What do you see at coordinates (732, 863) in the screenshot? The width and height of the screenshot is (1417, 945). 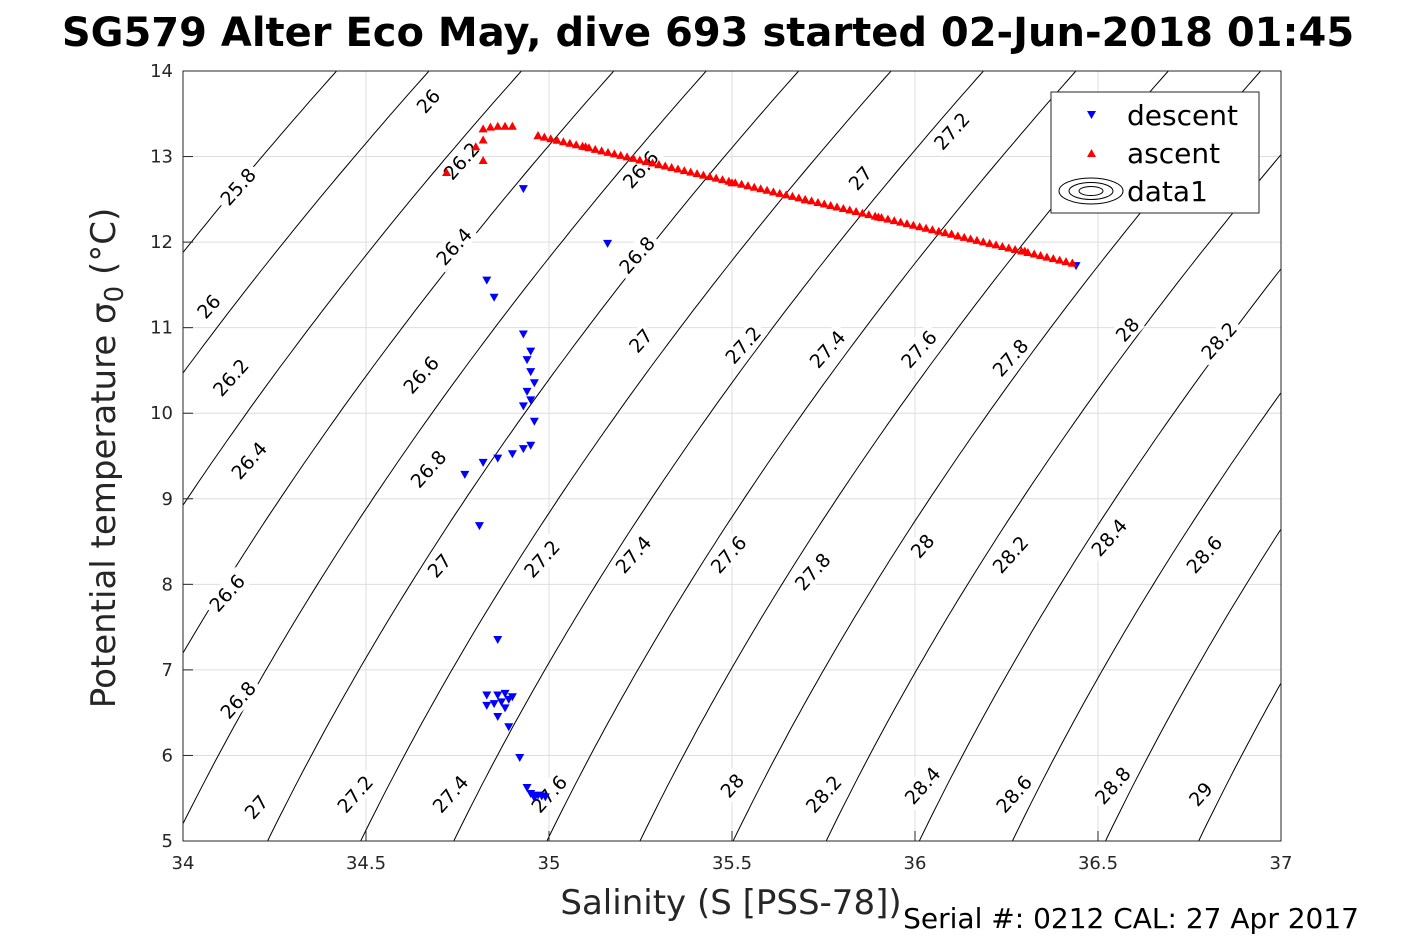 I see `x-tick-label: 35.5` at bounding box center [732, 863].